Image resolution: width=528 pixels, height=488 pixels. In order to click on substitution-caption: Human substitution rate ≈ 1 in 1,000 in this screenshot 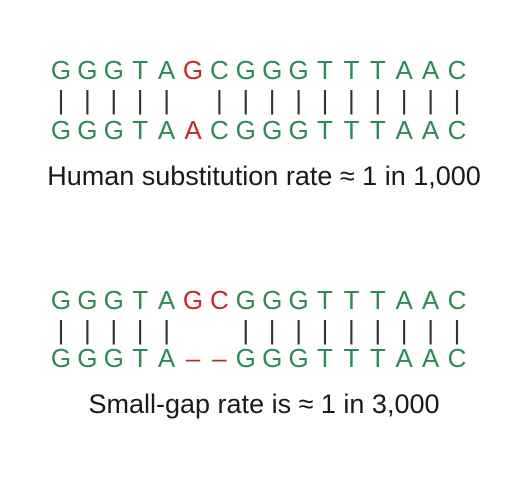, I will do `click(264, 176)`.